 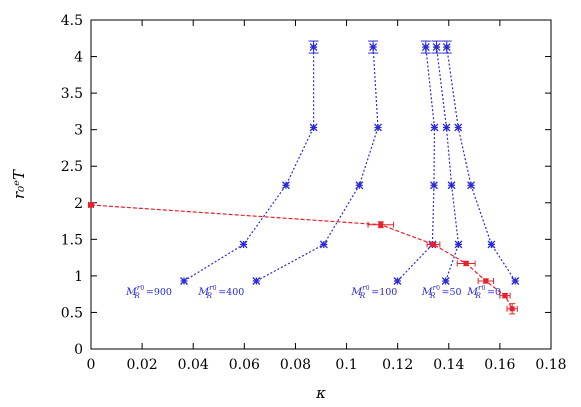 What do you see at coordinates (142, 365) in the screenshot?
I see `x-tick-label: 0.02` at bounding box center [142, 365].